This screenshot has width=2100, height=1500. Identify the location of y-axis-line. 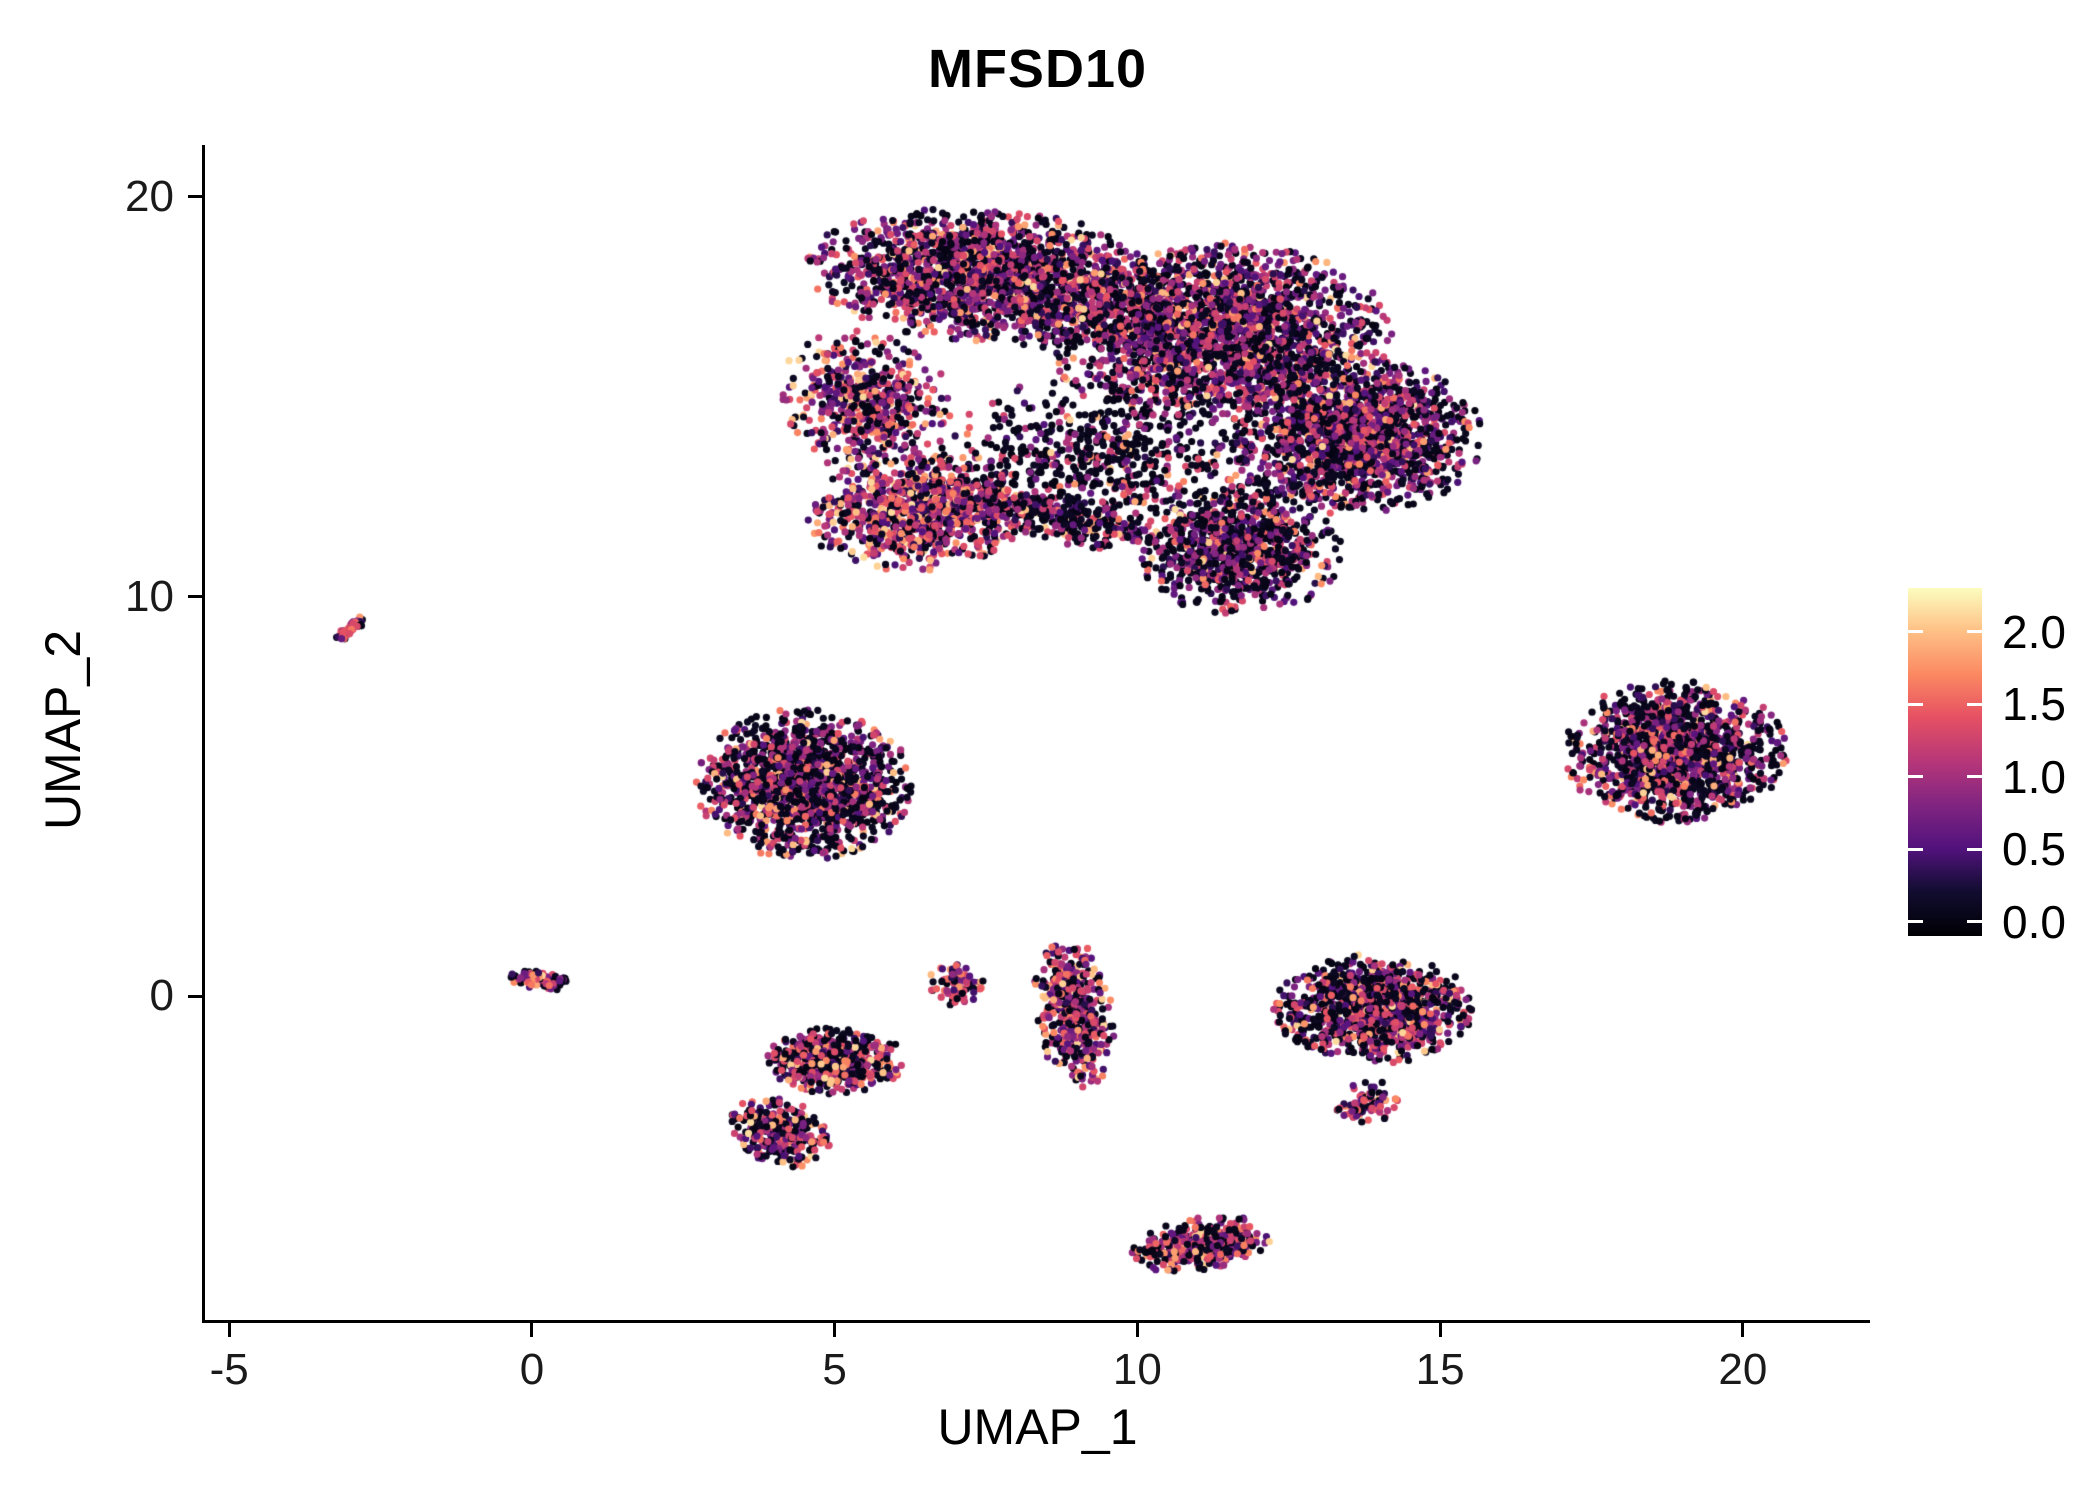
(203, 734).